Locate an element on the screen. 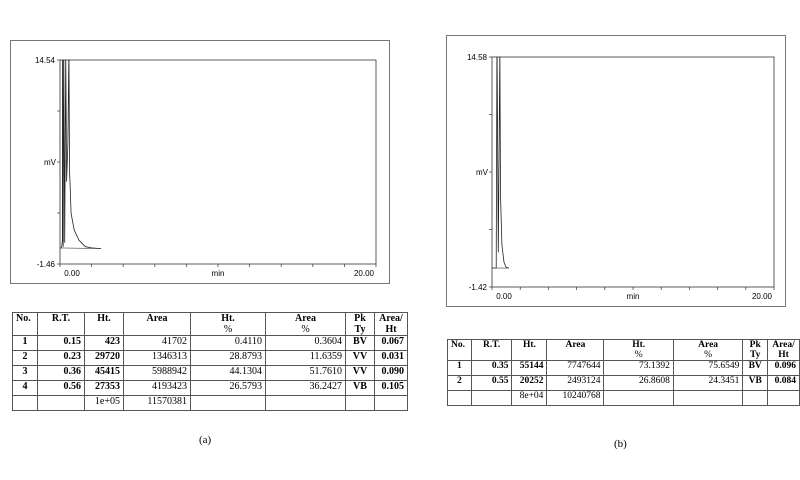  table-b-cell: 1 is located at coordinates (459, 368).